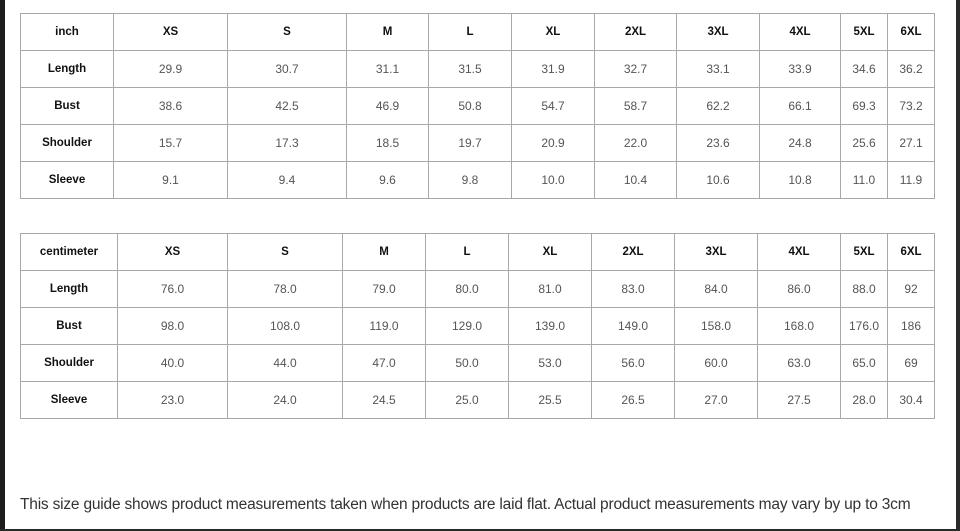  I want to click on unit-header: inch, so click(67, 32).